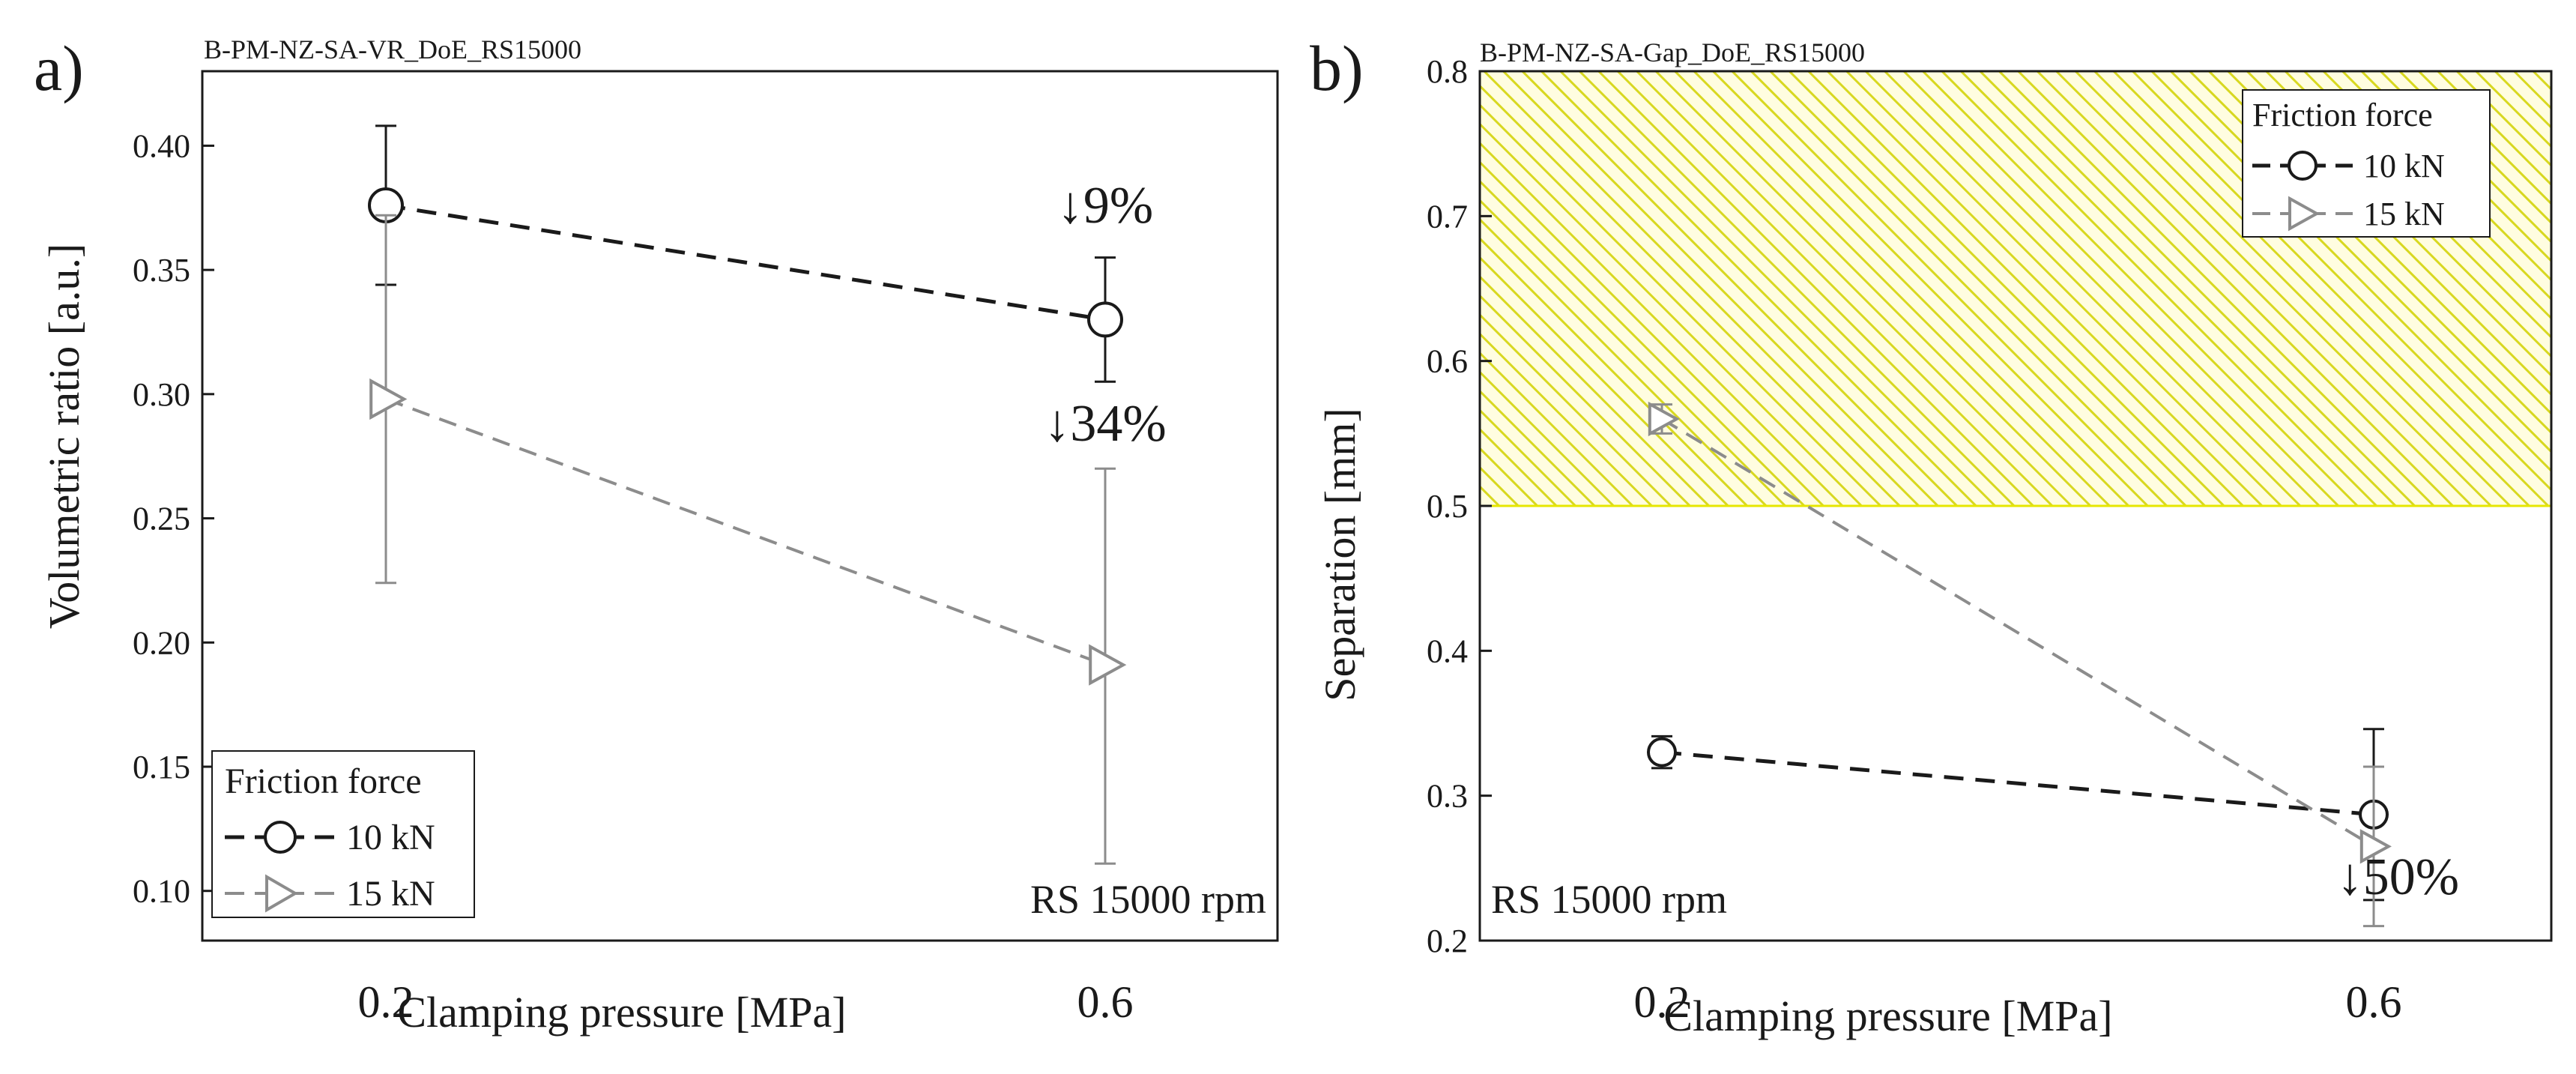 The image size is (2576, 1074). I want to click on panel-b-y-tick-label: 0.2, so click(1447, 941).